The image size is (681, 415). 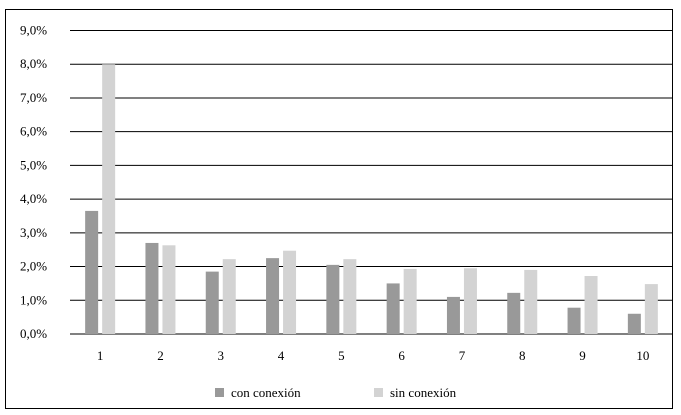 What do you see at coordinates (33, 30) in the screenshot?
I see `y-tick-label: 9,0%` at bounding box center [33, 30].